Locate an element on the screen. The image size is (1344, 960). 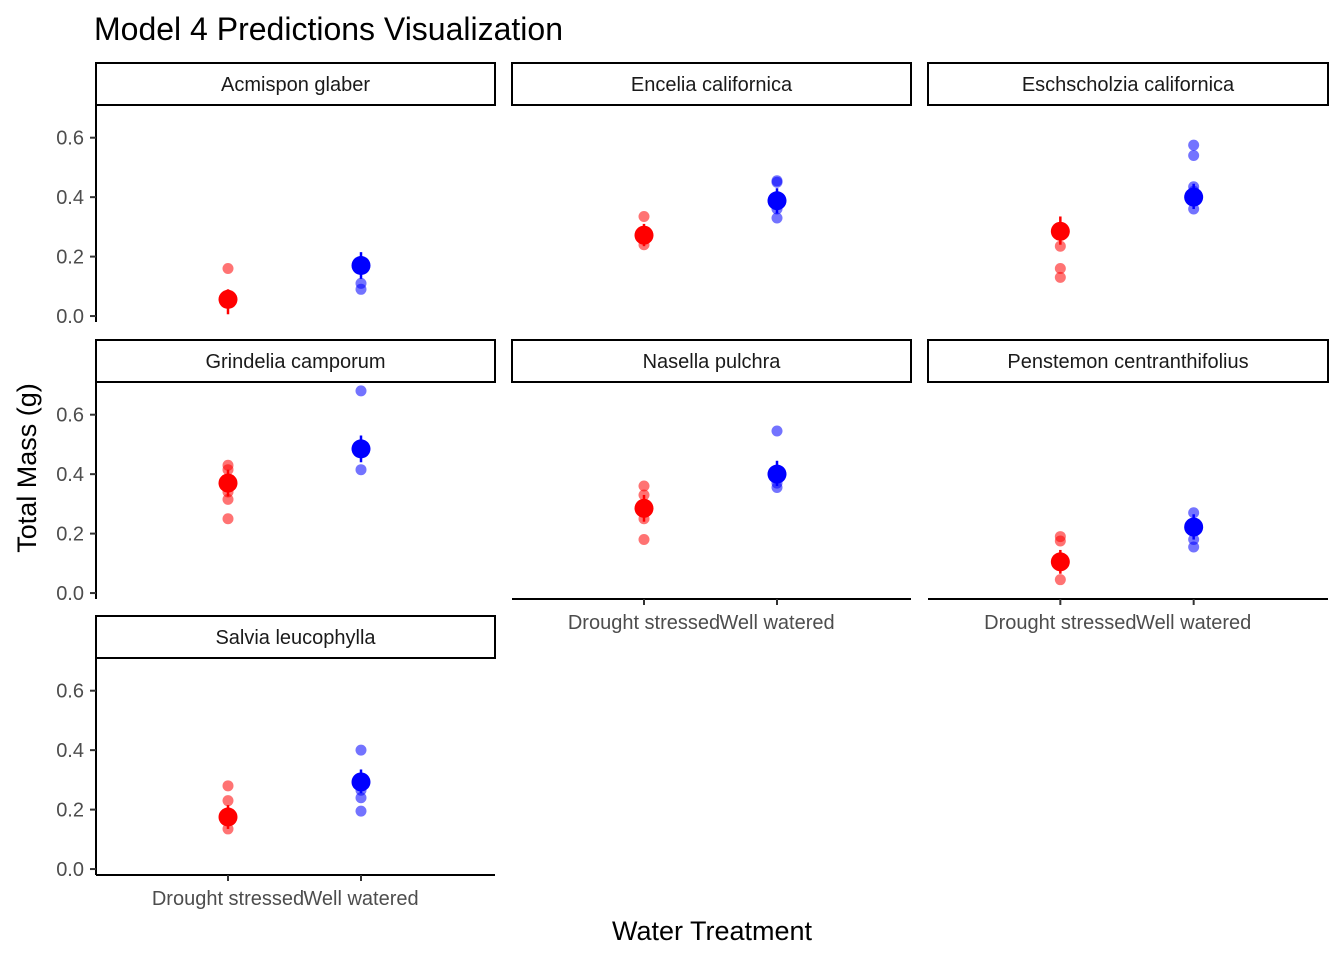
facet-panel: Eschscholzia californica is located at coordinates (1128, 172).